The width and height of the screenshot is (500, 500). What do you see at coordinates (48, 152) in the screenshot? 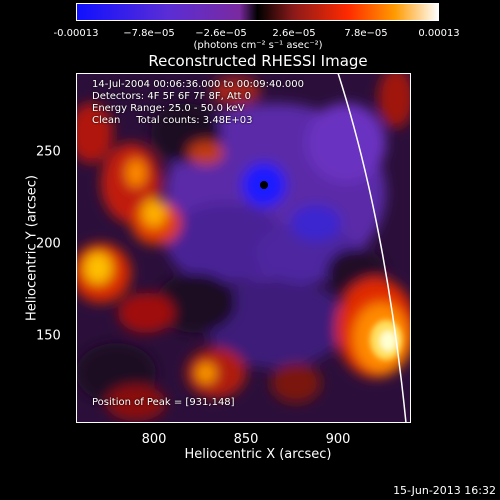
I see `y-tick-label: 250` at bounding box center [48, 152].